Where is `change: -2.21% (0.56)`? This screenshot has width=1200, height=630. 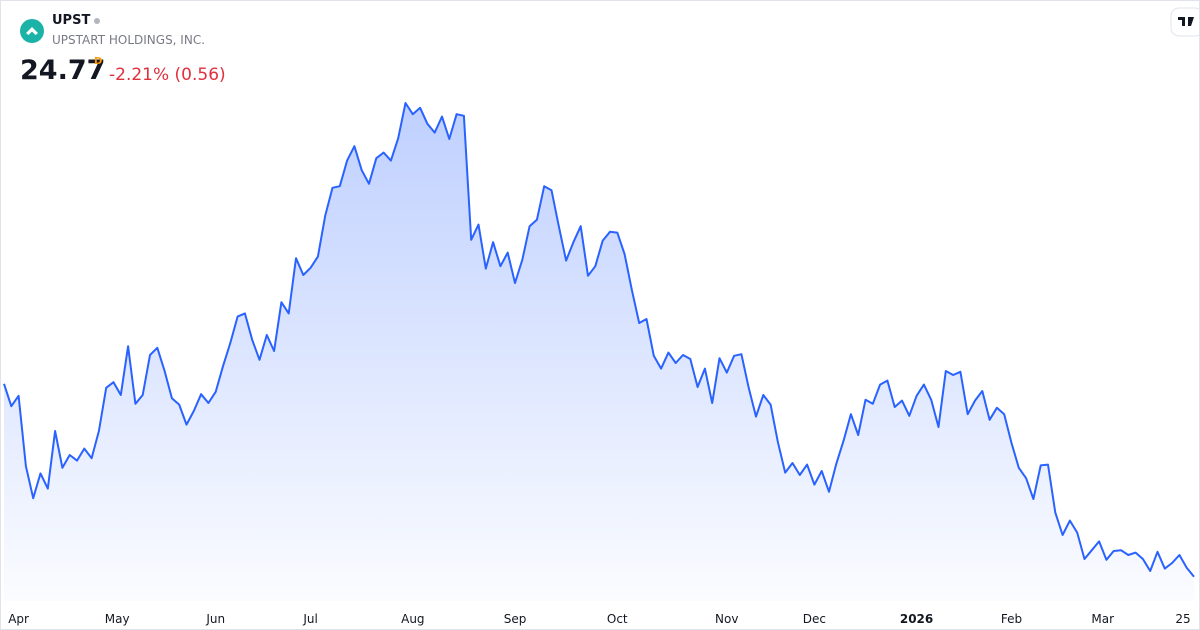 change: -2.21% (0.56) is located at coordinates (167, 75).